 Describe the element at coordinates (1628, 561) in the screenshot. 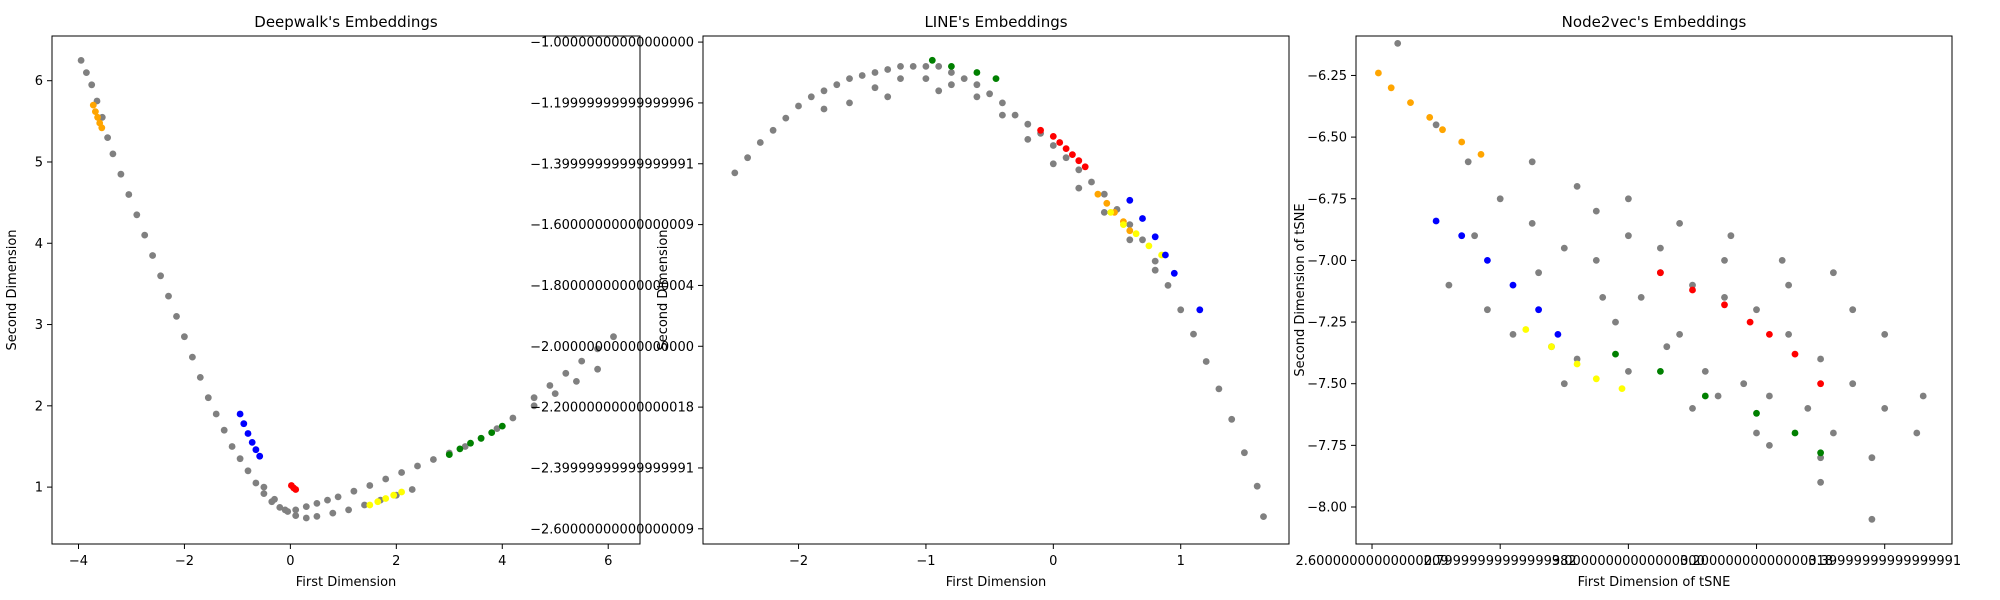

I see `x-tick-label: 3.00000000000000000` at that location.